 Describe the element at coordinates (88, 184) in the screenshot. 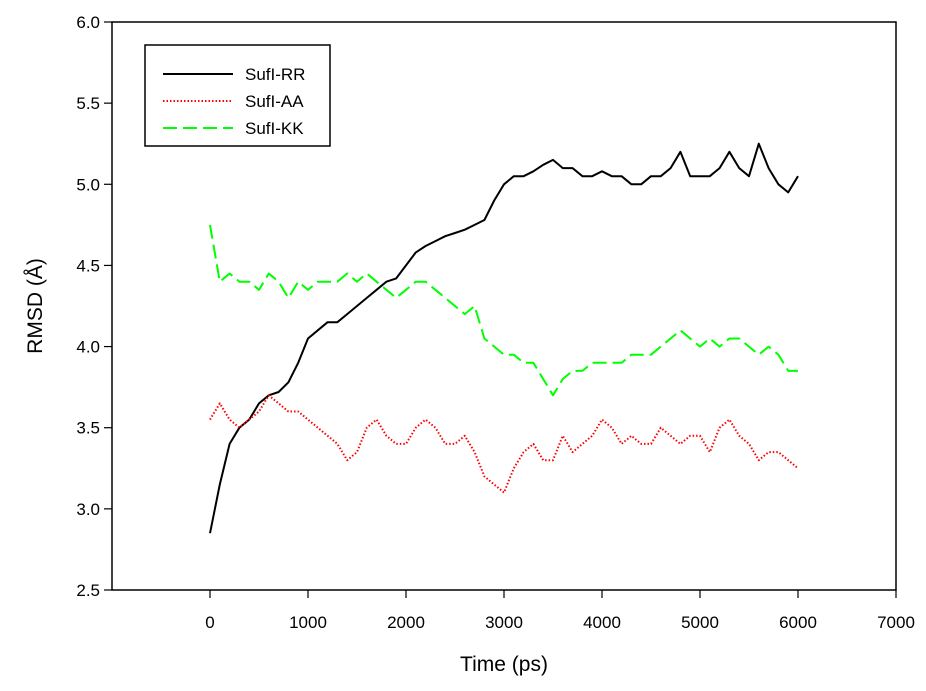

I see `y-tick-label: 5.0` at that location.